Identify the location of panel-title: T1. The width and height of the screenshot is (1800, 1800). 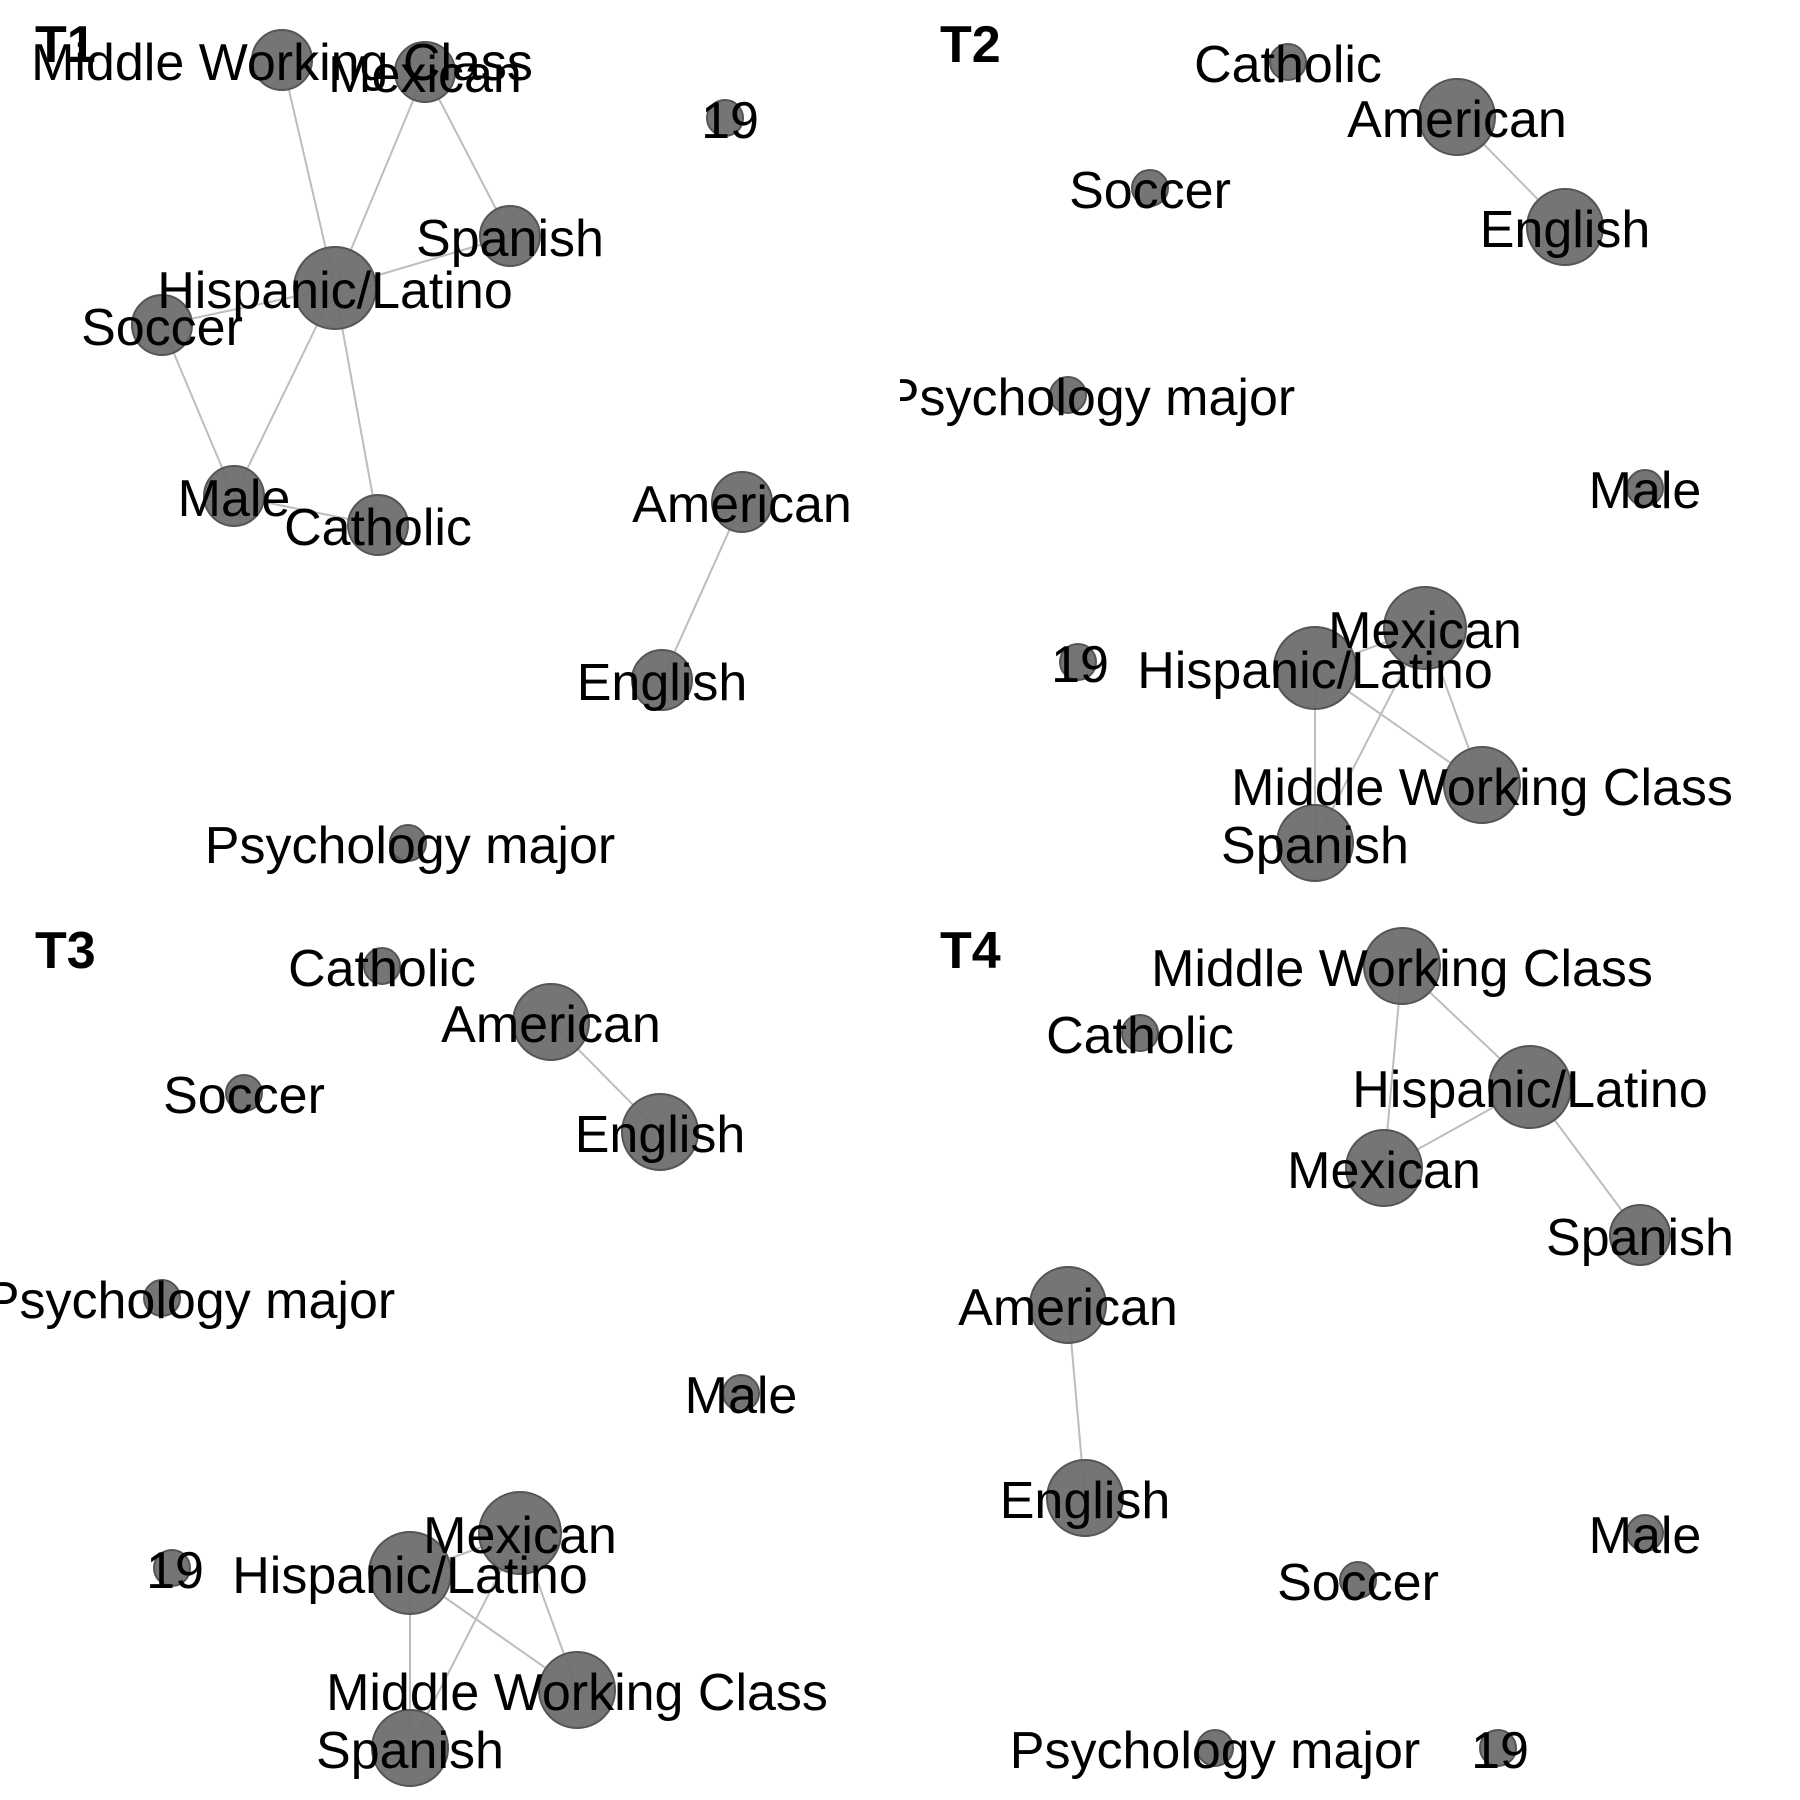
(65, 45).